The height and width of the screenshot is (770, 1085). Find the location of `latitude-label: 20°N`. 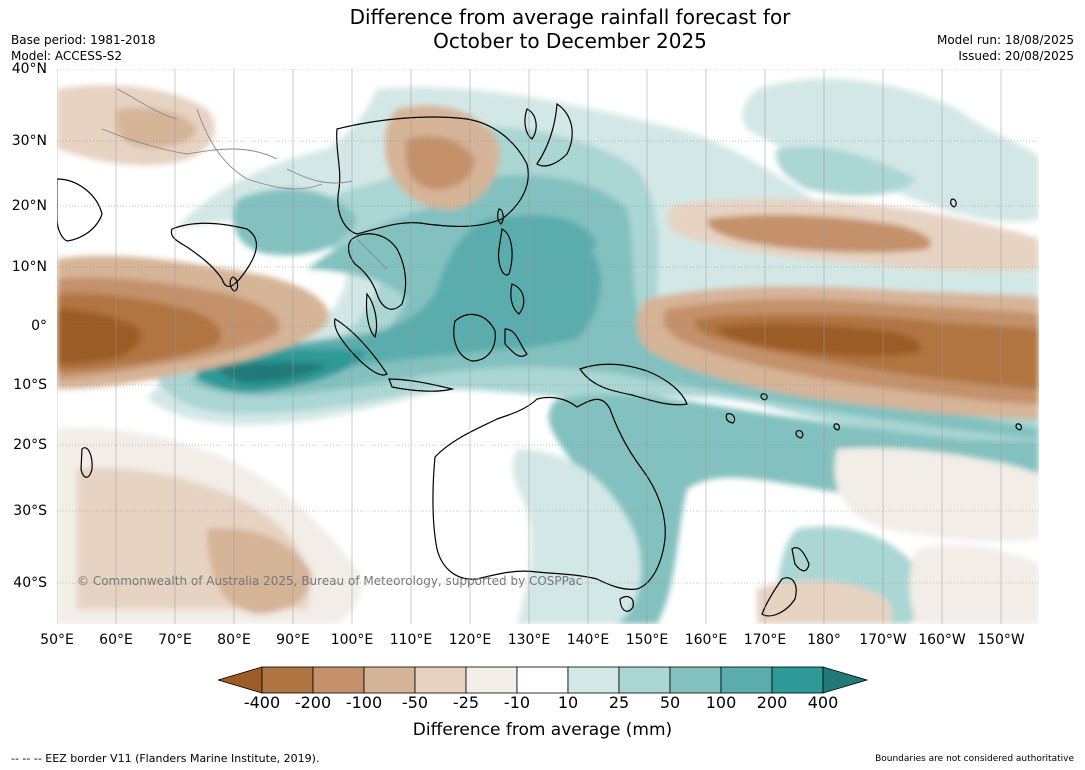

latitude-label: 20°N is located at coordinates (29, 206).